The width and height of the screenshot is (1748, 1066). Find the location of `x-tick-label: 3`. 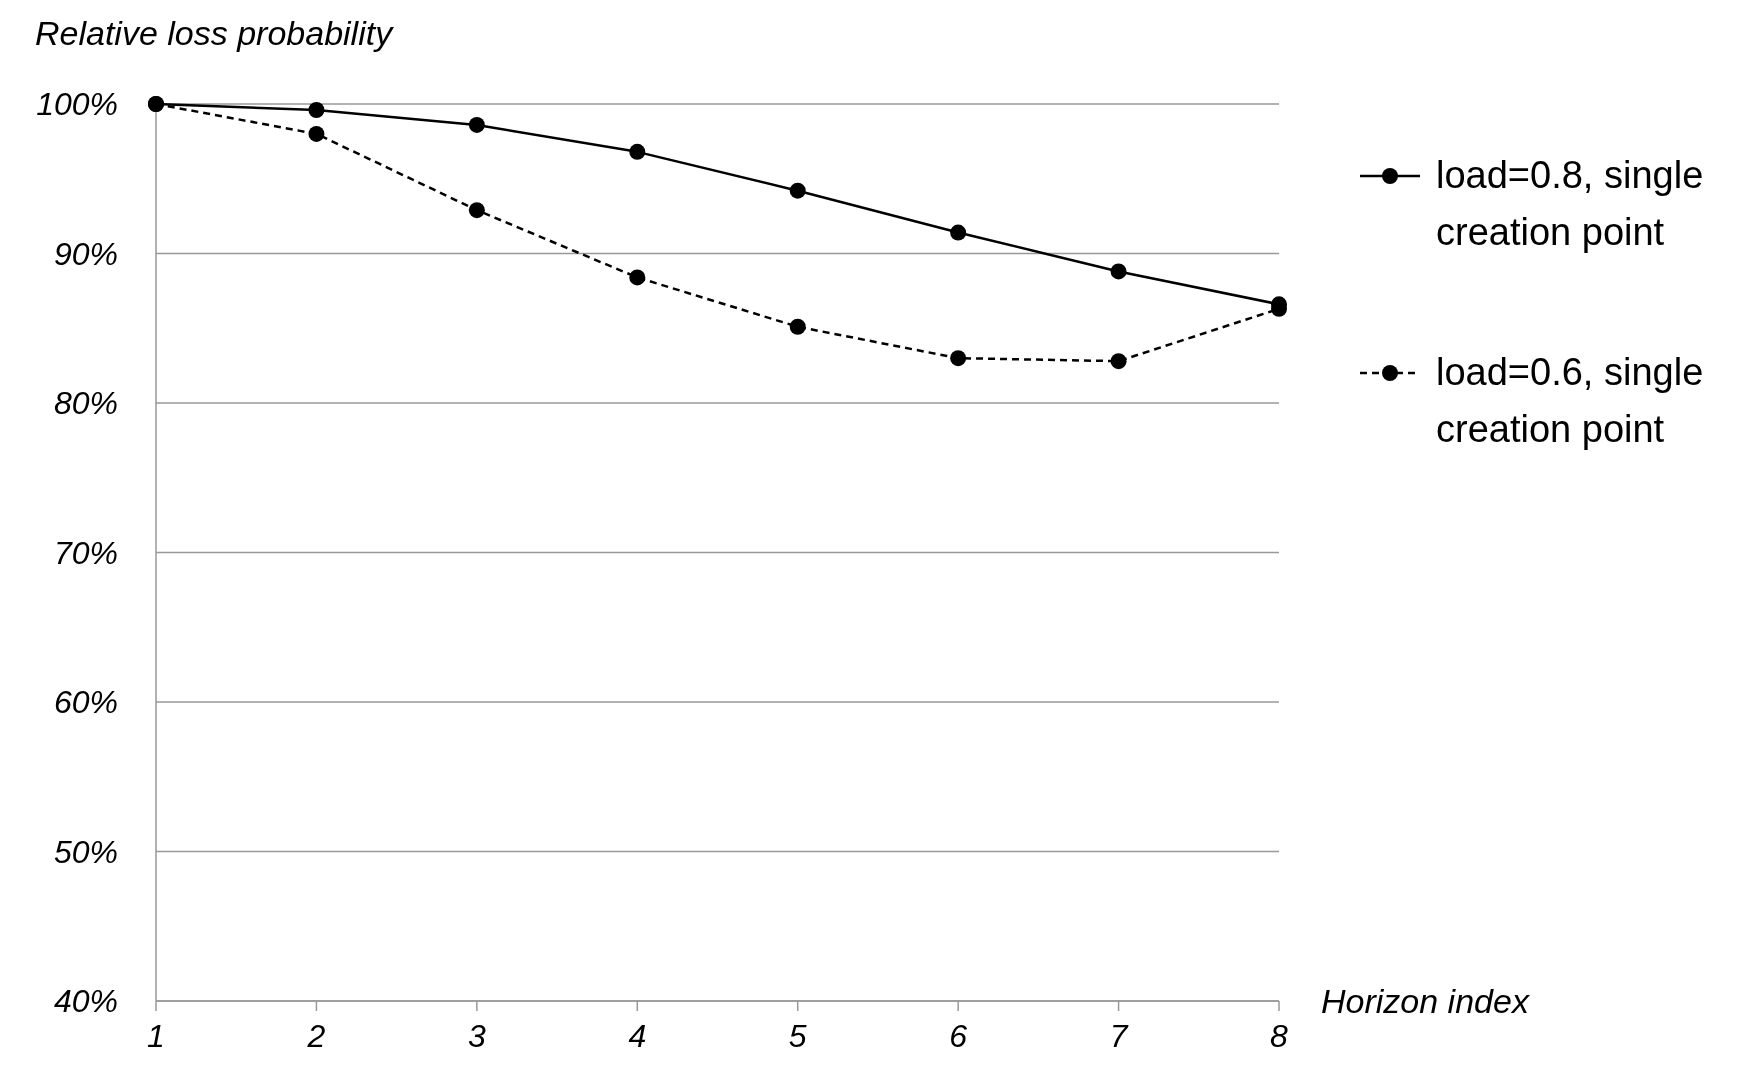

x-tick-label: 3 is located at coordinates (476, 1036).